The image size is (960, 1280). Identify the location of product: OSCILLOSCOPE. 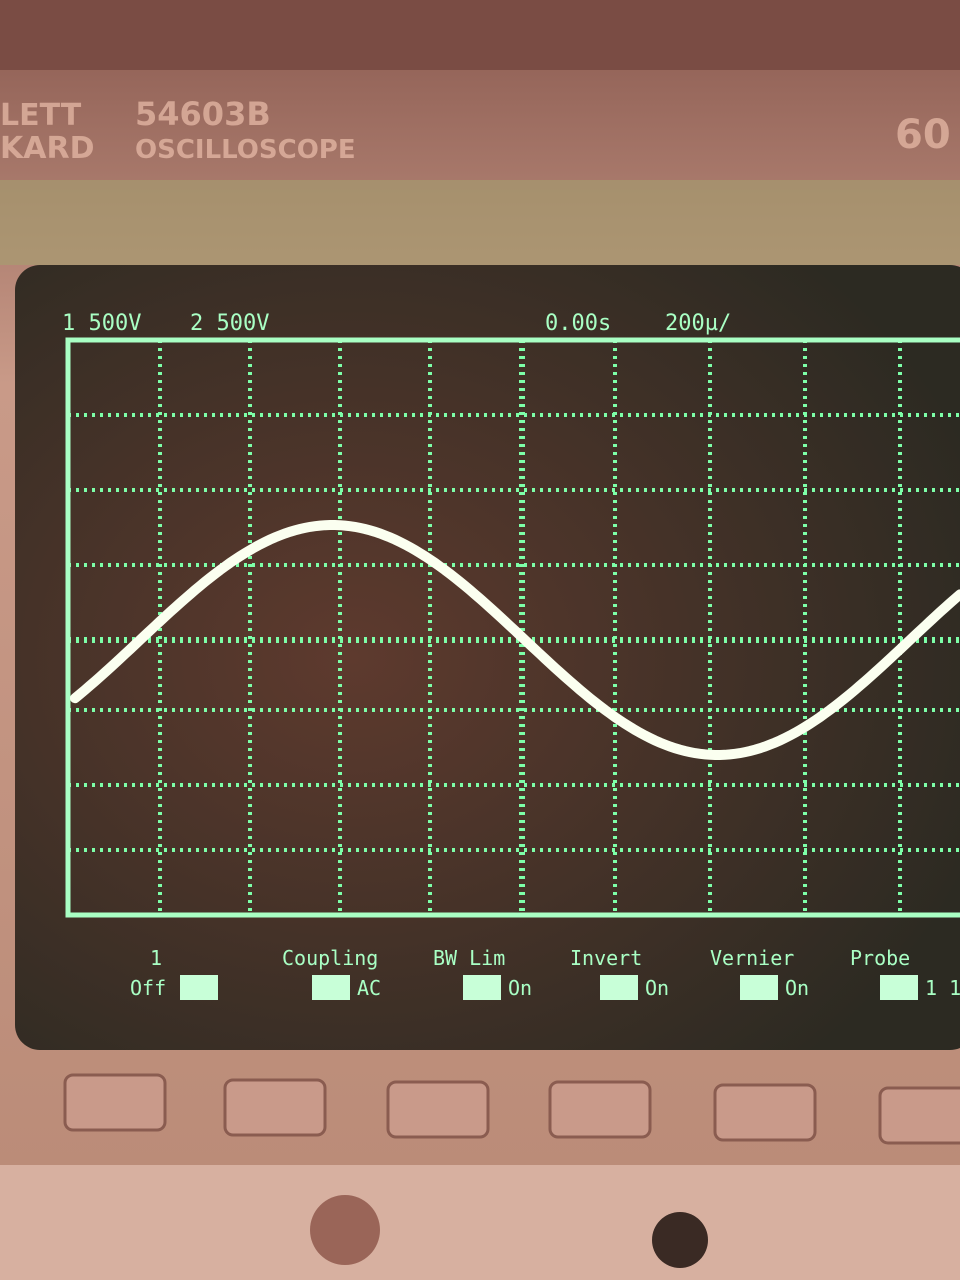
(245, 150).